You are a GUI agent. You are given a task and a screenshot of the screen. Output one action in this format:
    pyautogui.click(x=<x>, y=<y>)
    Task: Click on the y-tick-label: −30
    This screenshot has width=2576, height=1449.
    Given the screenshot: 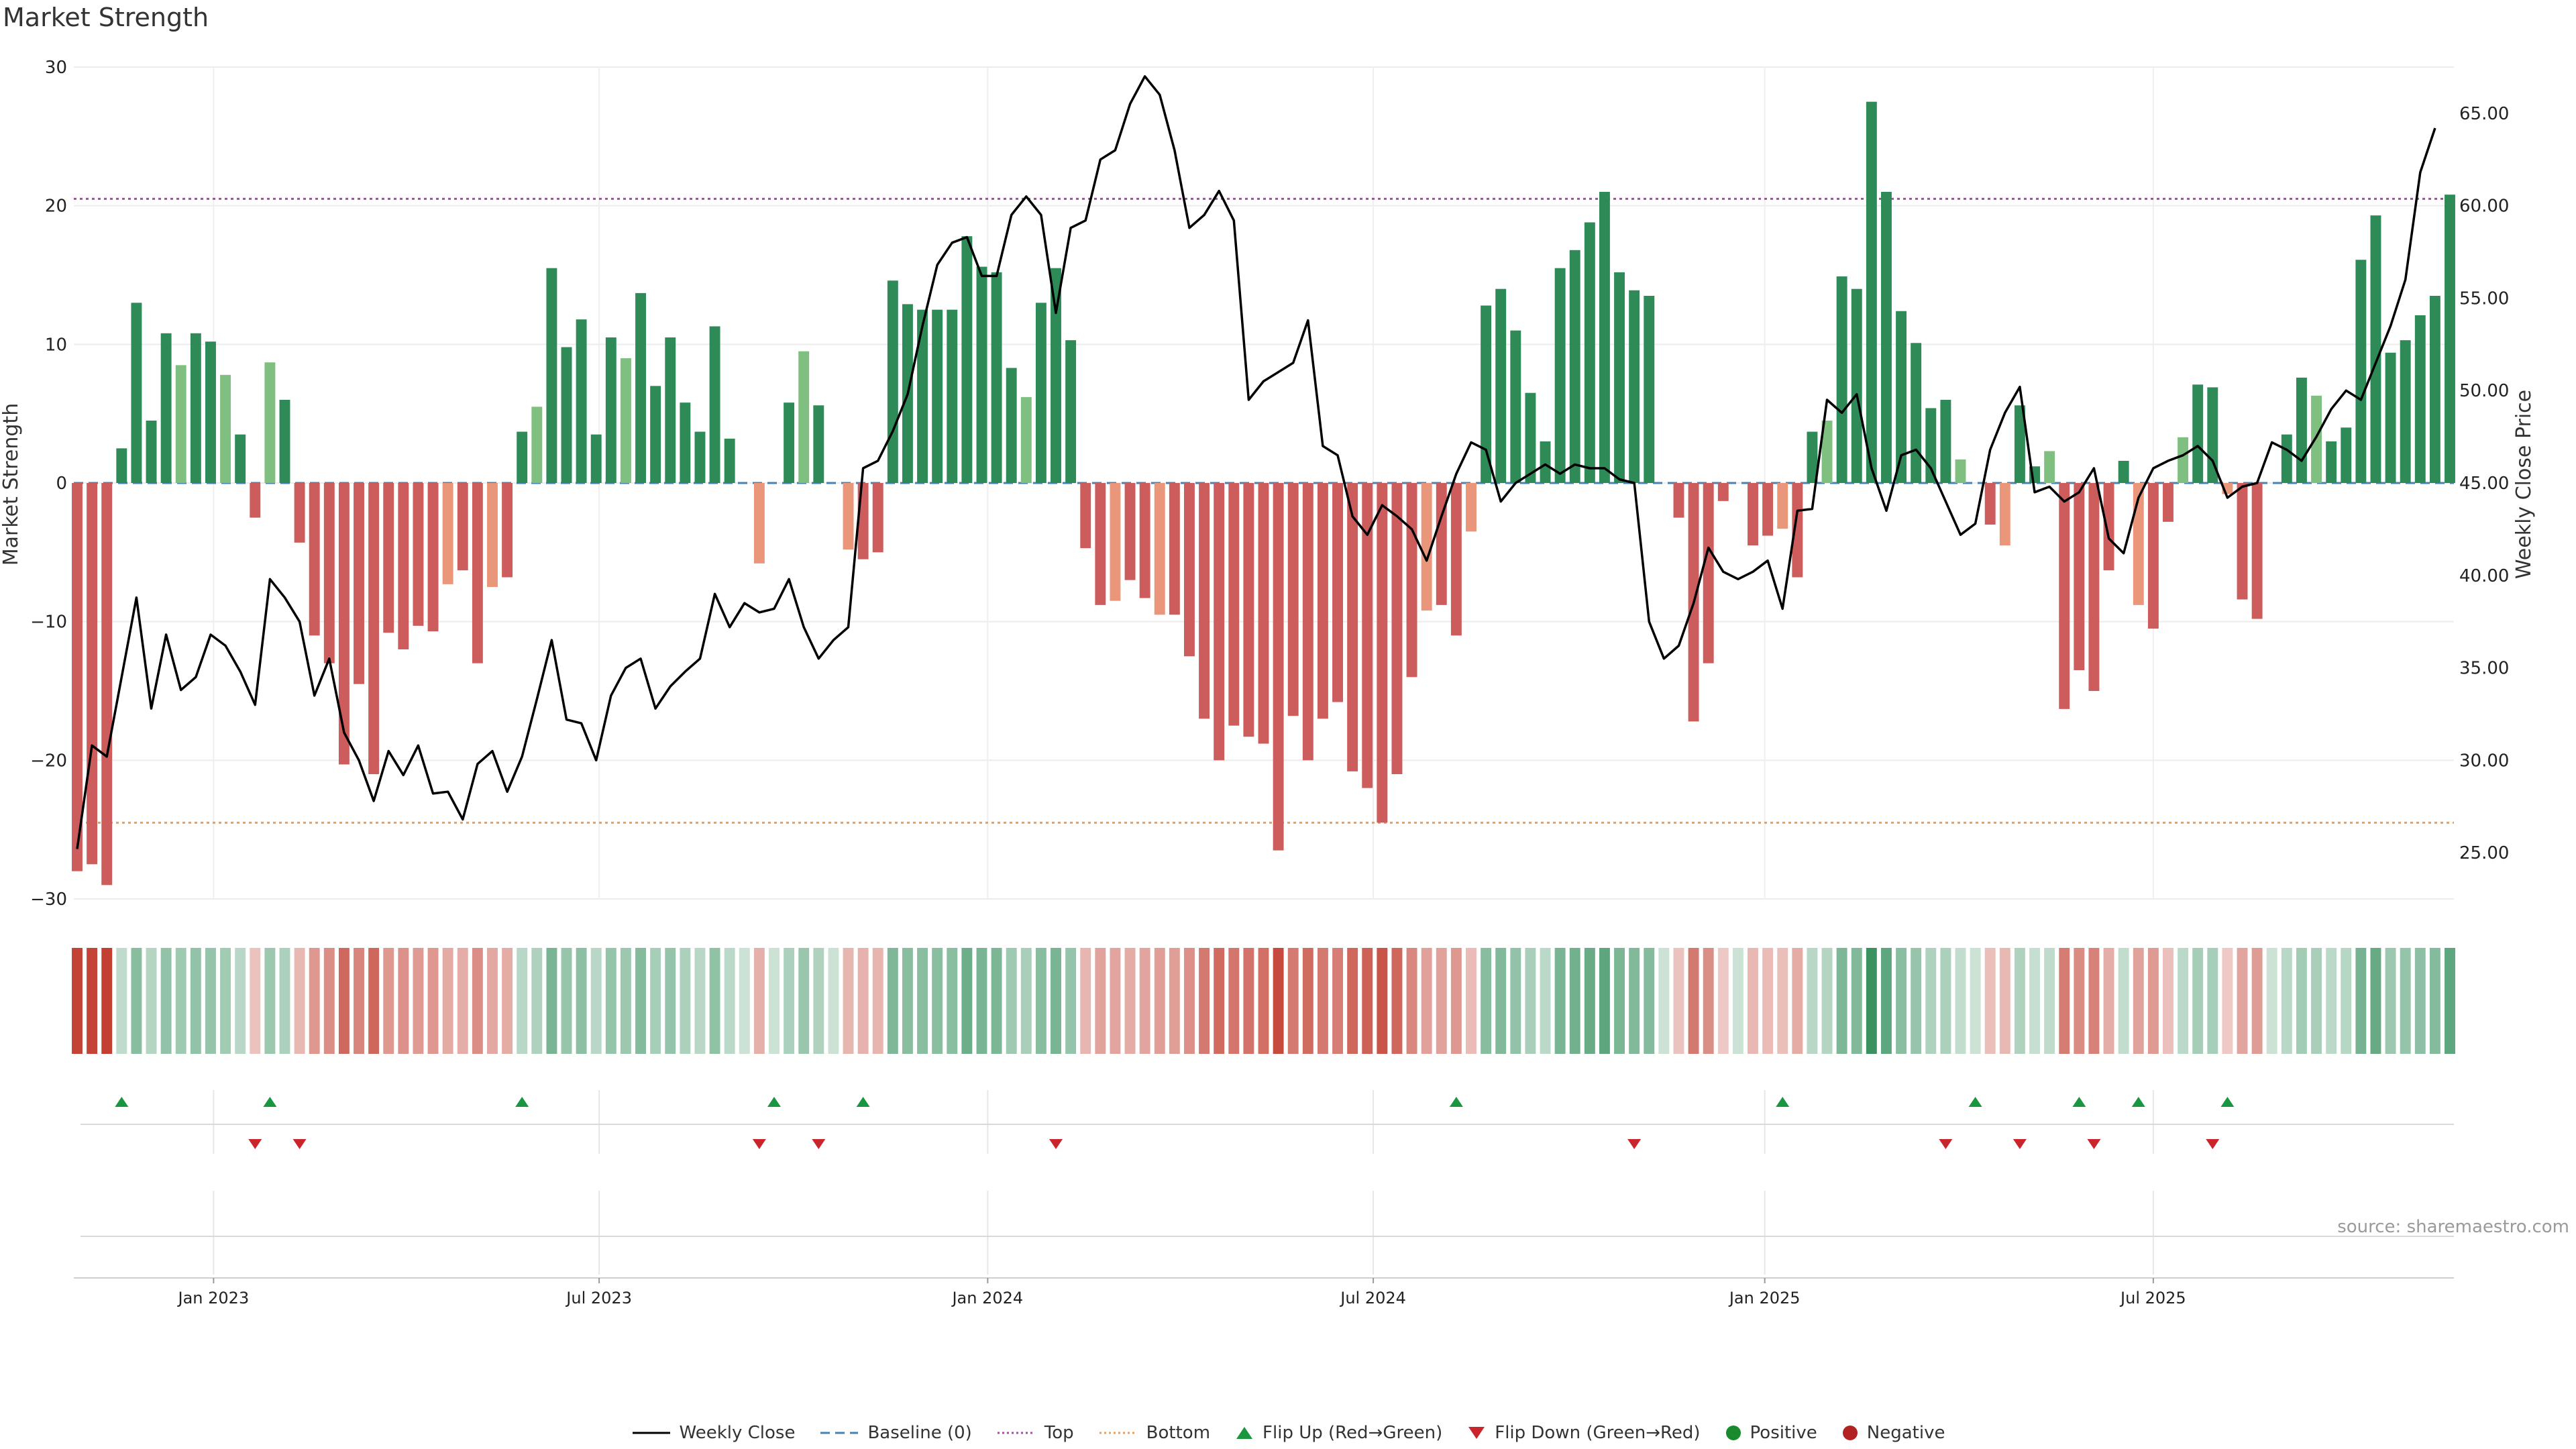 What is the action you would take?
    pyautogui.click(x=48, y=900)
    